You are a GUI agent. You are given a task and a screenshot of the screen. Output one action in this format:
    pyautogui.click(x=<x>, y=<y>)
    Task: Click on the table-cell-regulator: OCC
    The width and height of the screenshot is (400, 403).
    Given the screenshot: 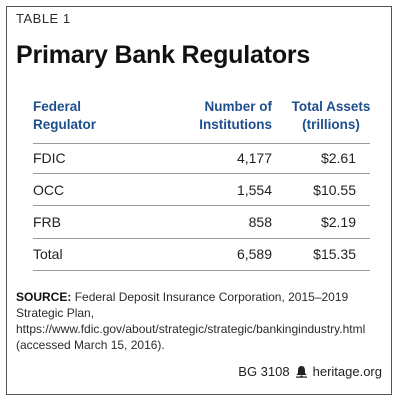 What is the action you would take?
    pyautogui.click(x=49, y=190)
    